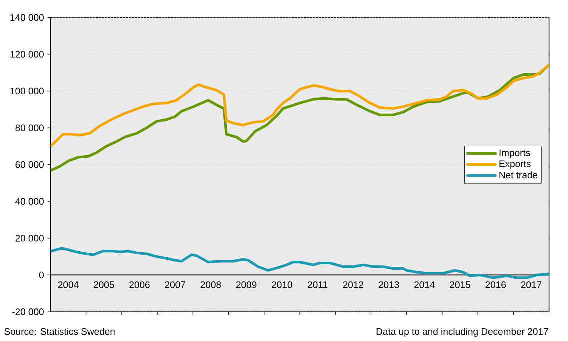  What do you see at coordinates (460, 285) in the screenshot?
I see `x-tick-label: 2015` at bounding box center [460, 285].